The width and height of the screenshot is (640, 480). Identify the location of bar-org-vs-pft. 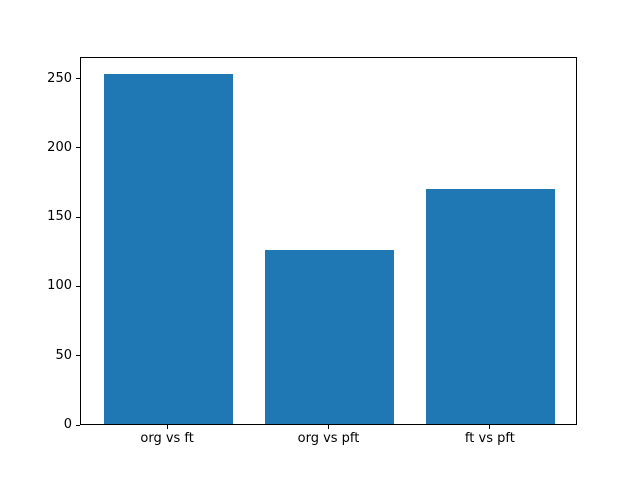
(329, 336).